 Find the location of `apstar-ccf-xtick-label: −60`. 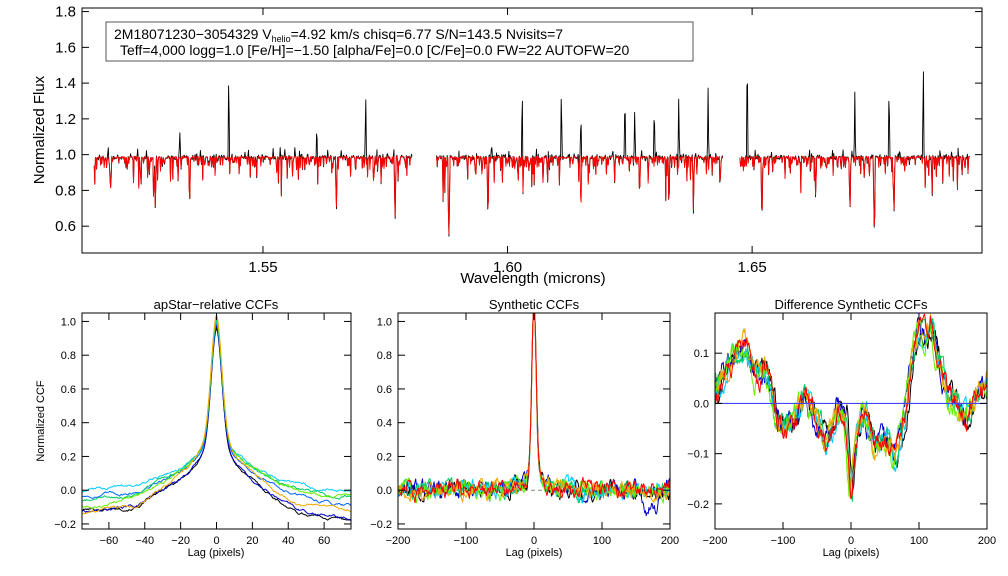

apstar-ccf-xtick-label: −60 is located at coordinates (109, 541).